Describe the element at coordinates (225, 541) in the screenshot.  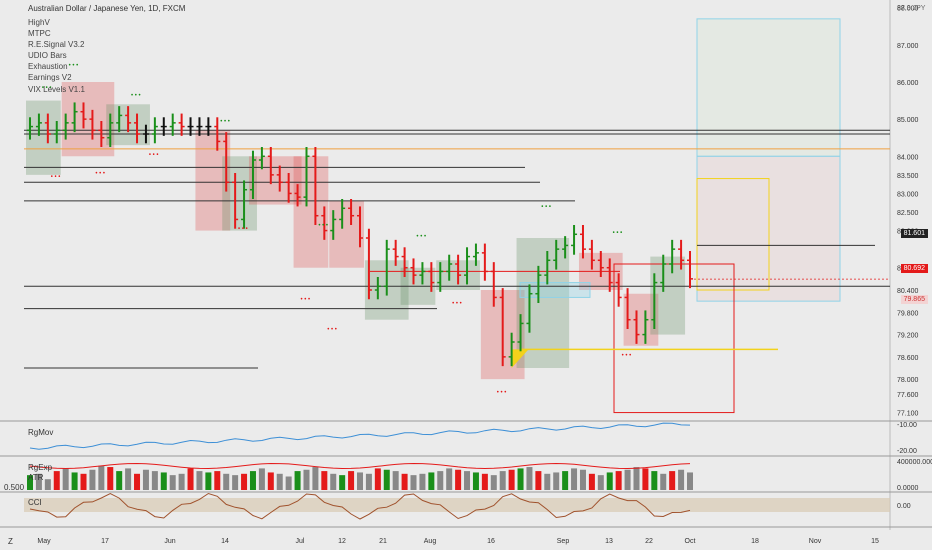
I see `time-axis-label: 14` at that location.